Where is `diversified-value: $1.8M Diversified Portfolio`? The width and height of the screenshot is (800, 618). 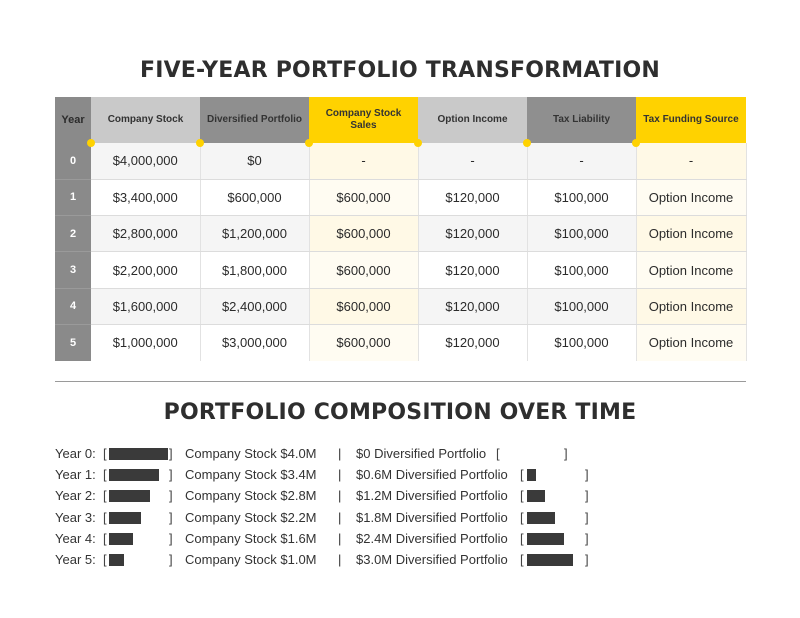
diversified-value: $1.8M Diversified Portfolio is located at coordinates (432, 517).